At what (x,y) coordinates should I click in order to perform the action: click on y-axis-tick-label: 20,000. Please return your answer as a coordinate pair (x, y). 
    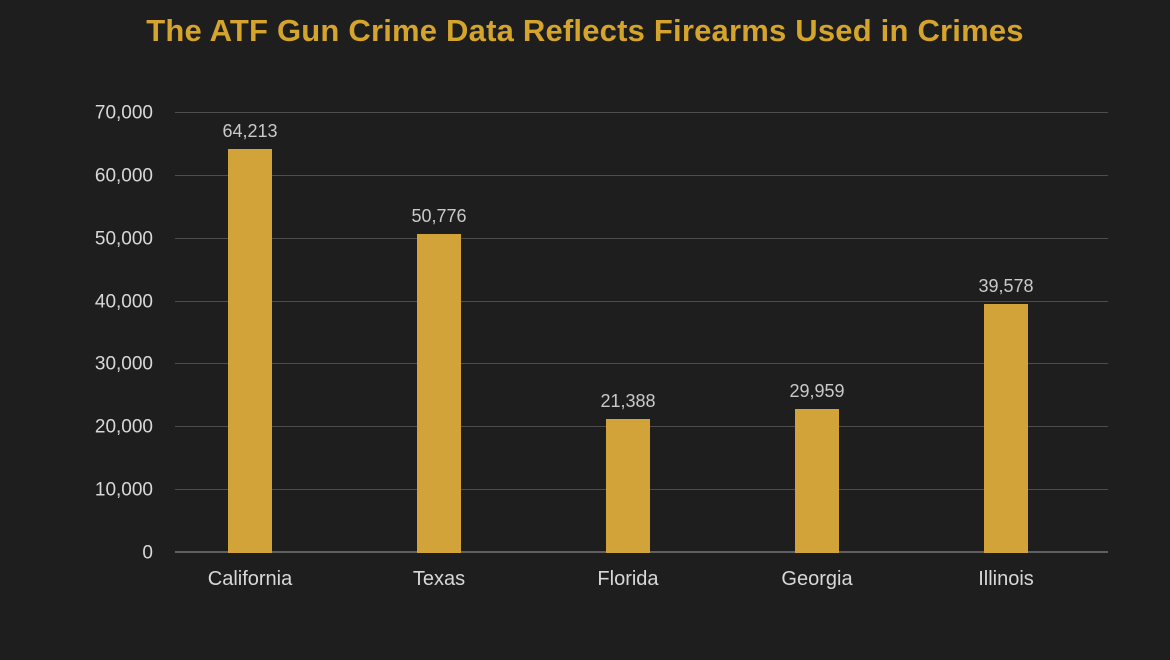
    Looking at the image, I should click on (123, 427).